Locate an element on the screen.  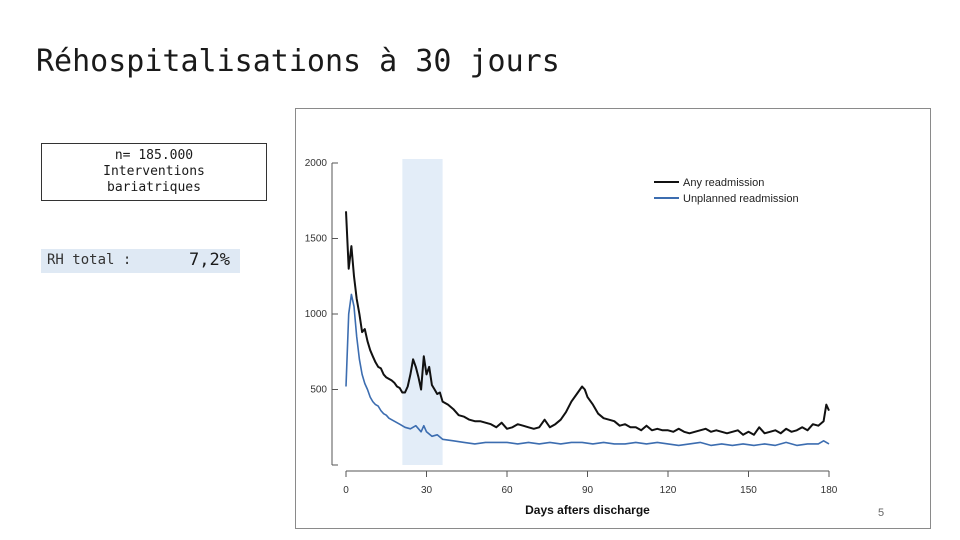
series-line-unplanned-readmission is located at coordinates (587, 370).